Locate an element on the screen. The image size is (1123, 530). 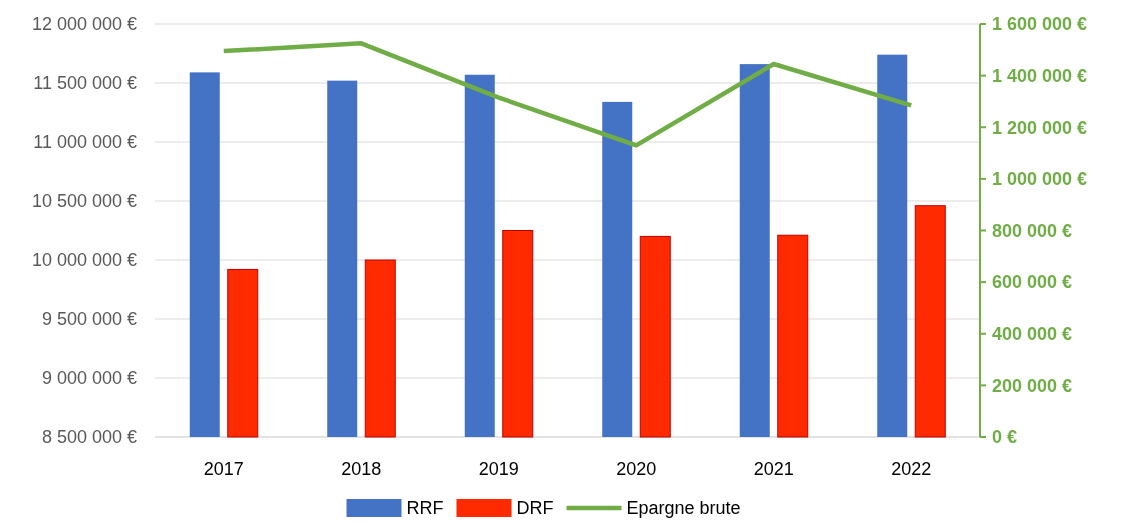
x-tick-label: 2018 is located at coordinates (361, 469).